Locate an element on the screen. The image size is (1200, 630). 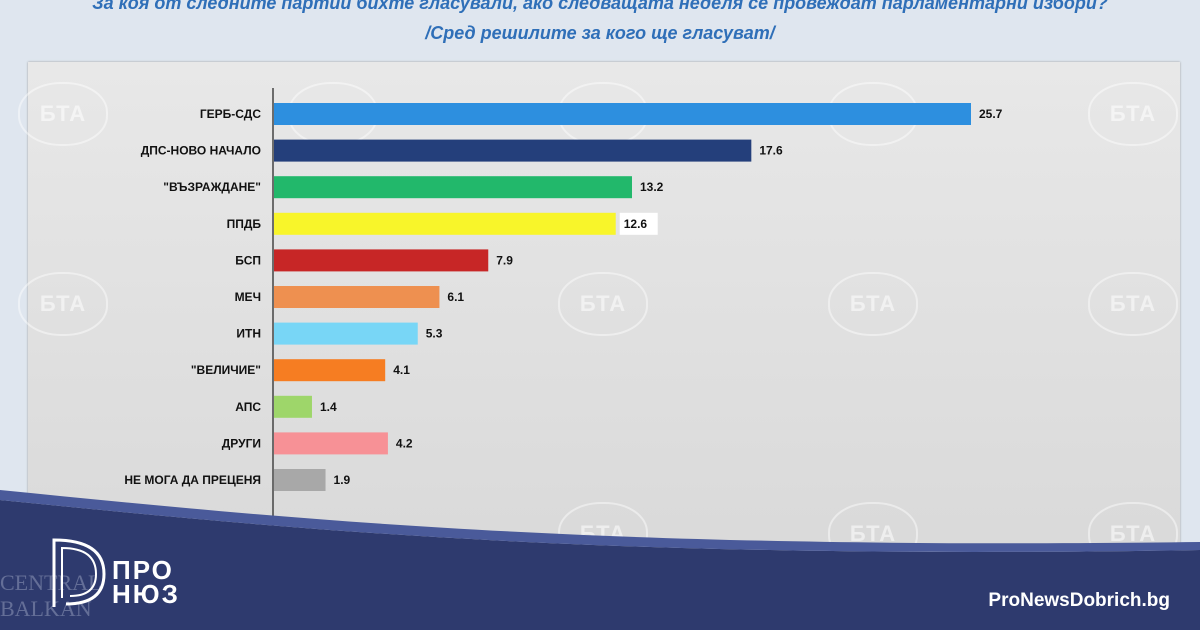
site-url: ProNewsDobrich.bg is located at coordinates (1079, 600).